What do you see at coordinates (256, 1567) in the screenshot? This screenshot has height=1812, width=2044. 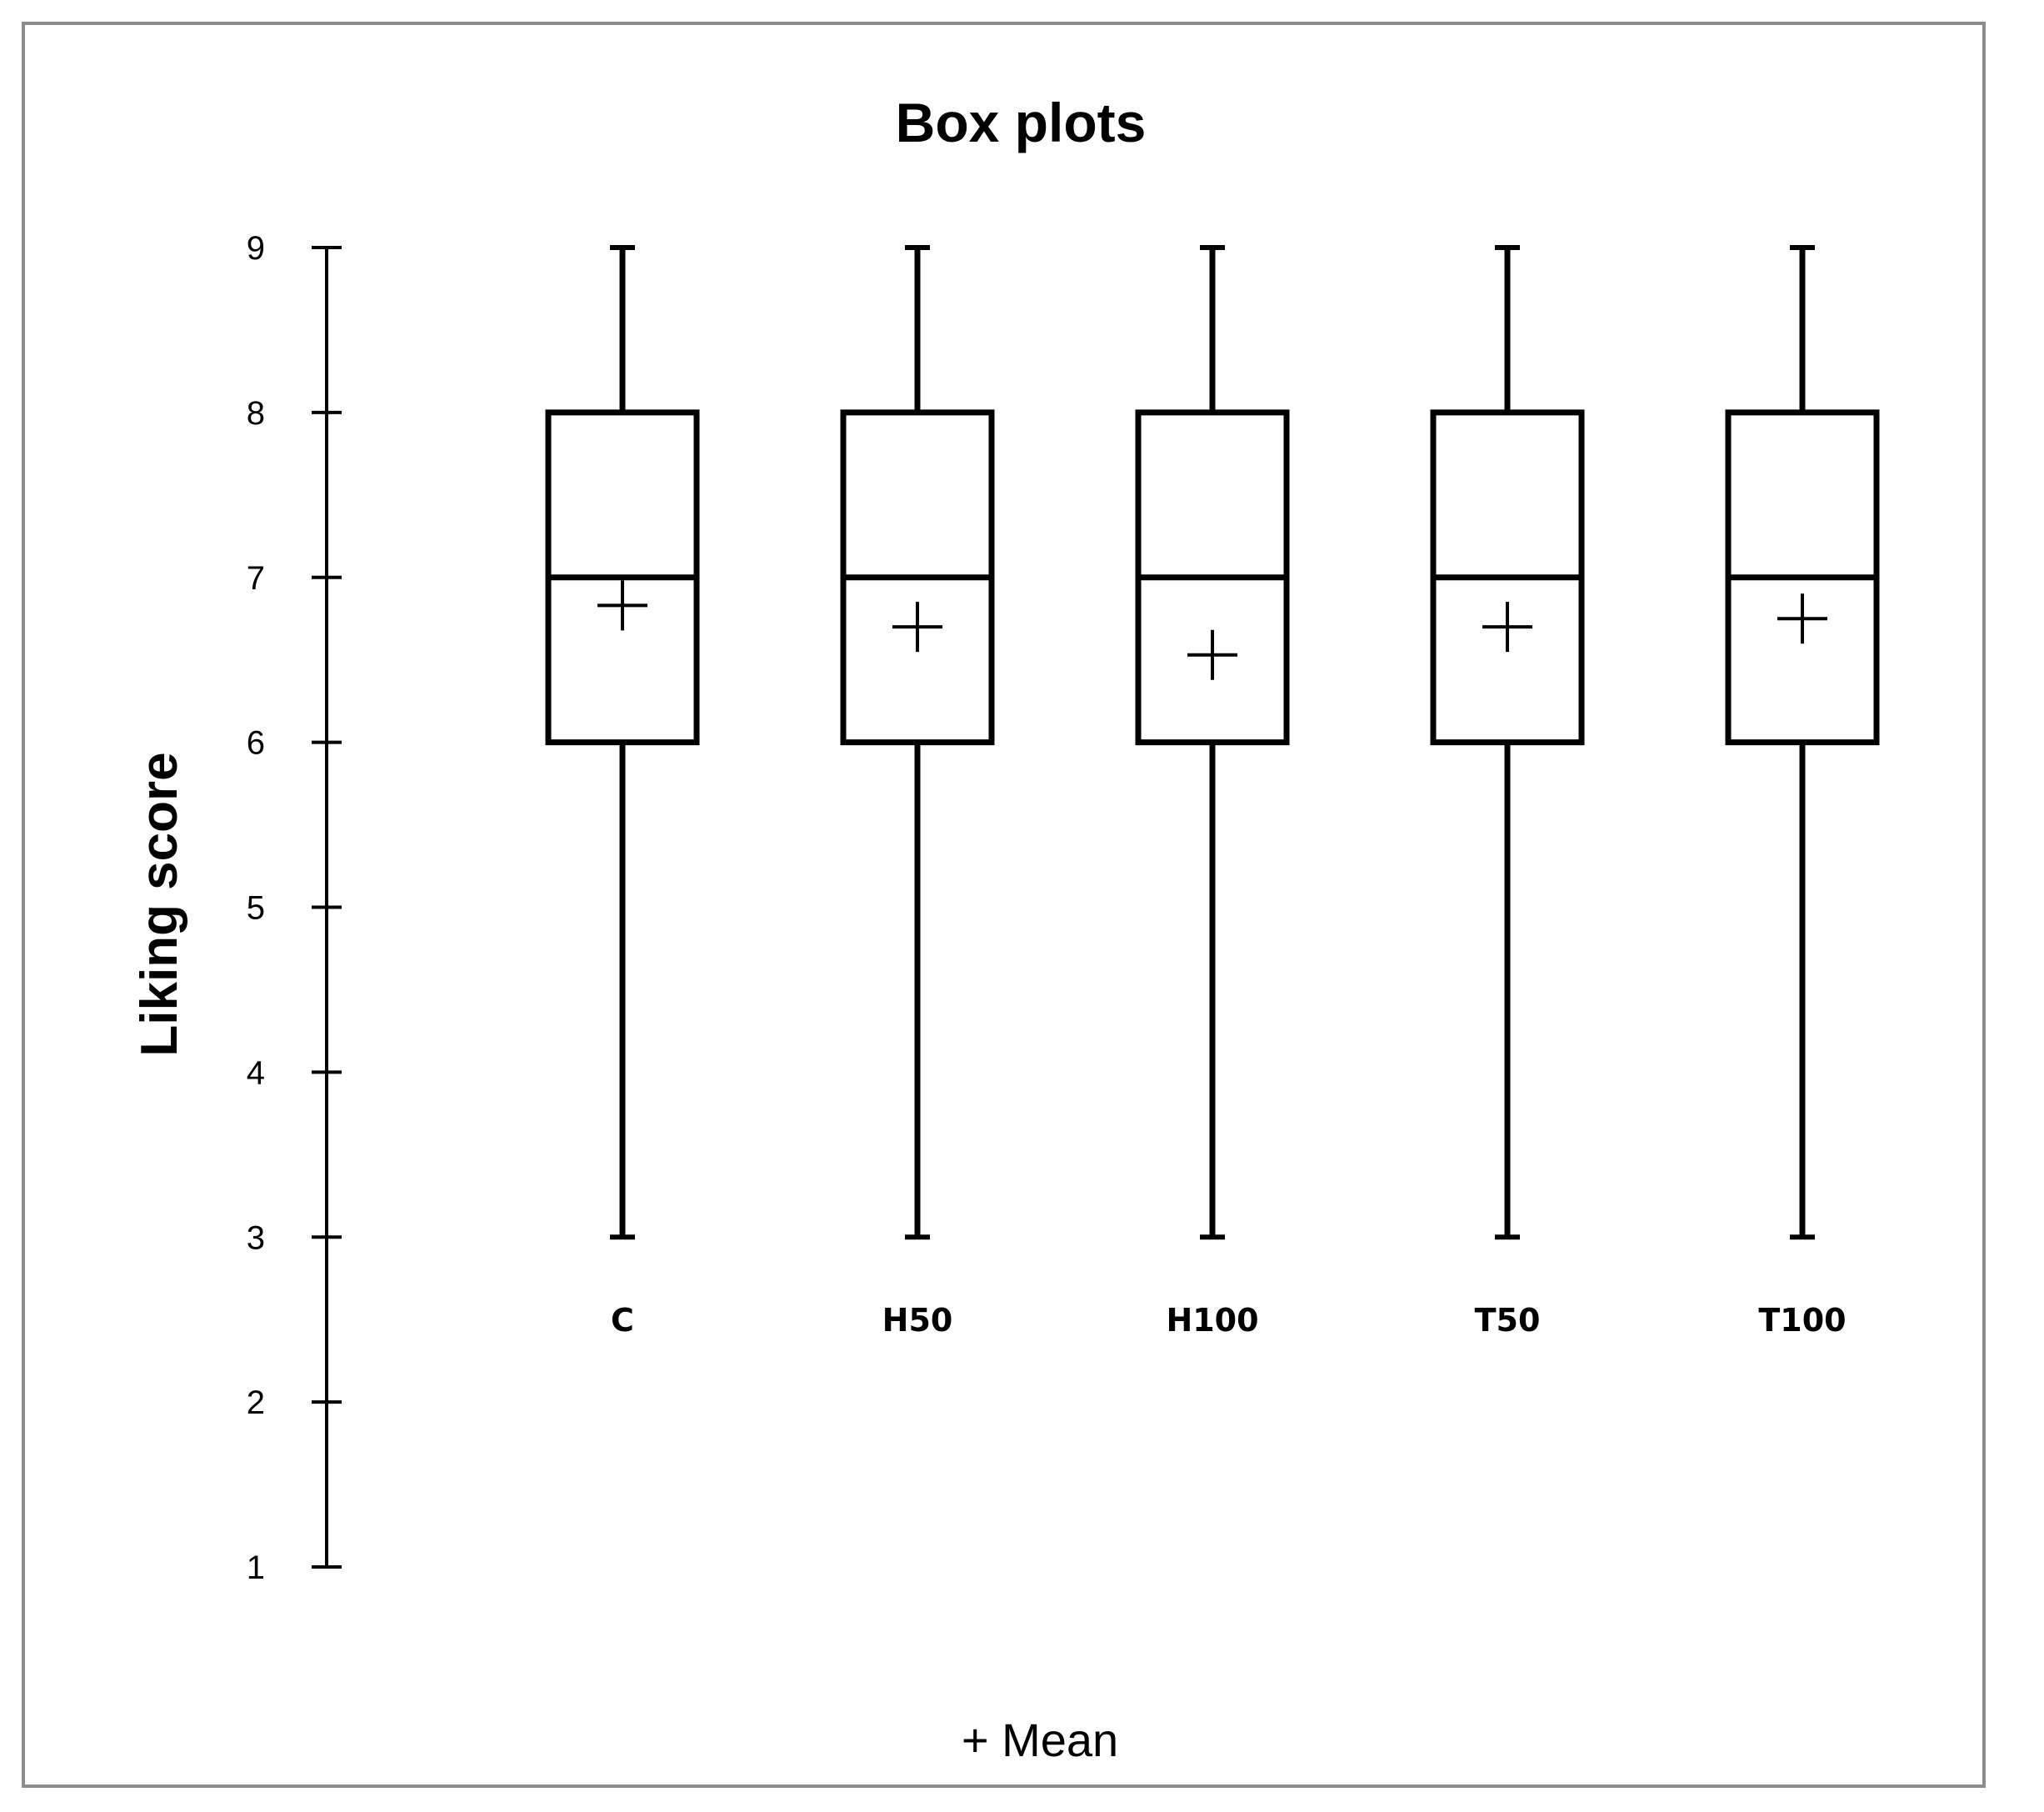 I see `y-tick-label: 1` at bounding box center [256, 1567].